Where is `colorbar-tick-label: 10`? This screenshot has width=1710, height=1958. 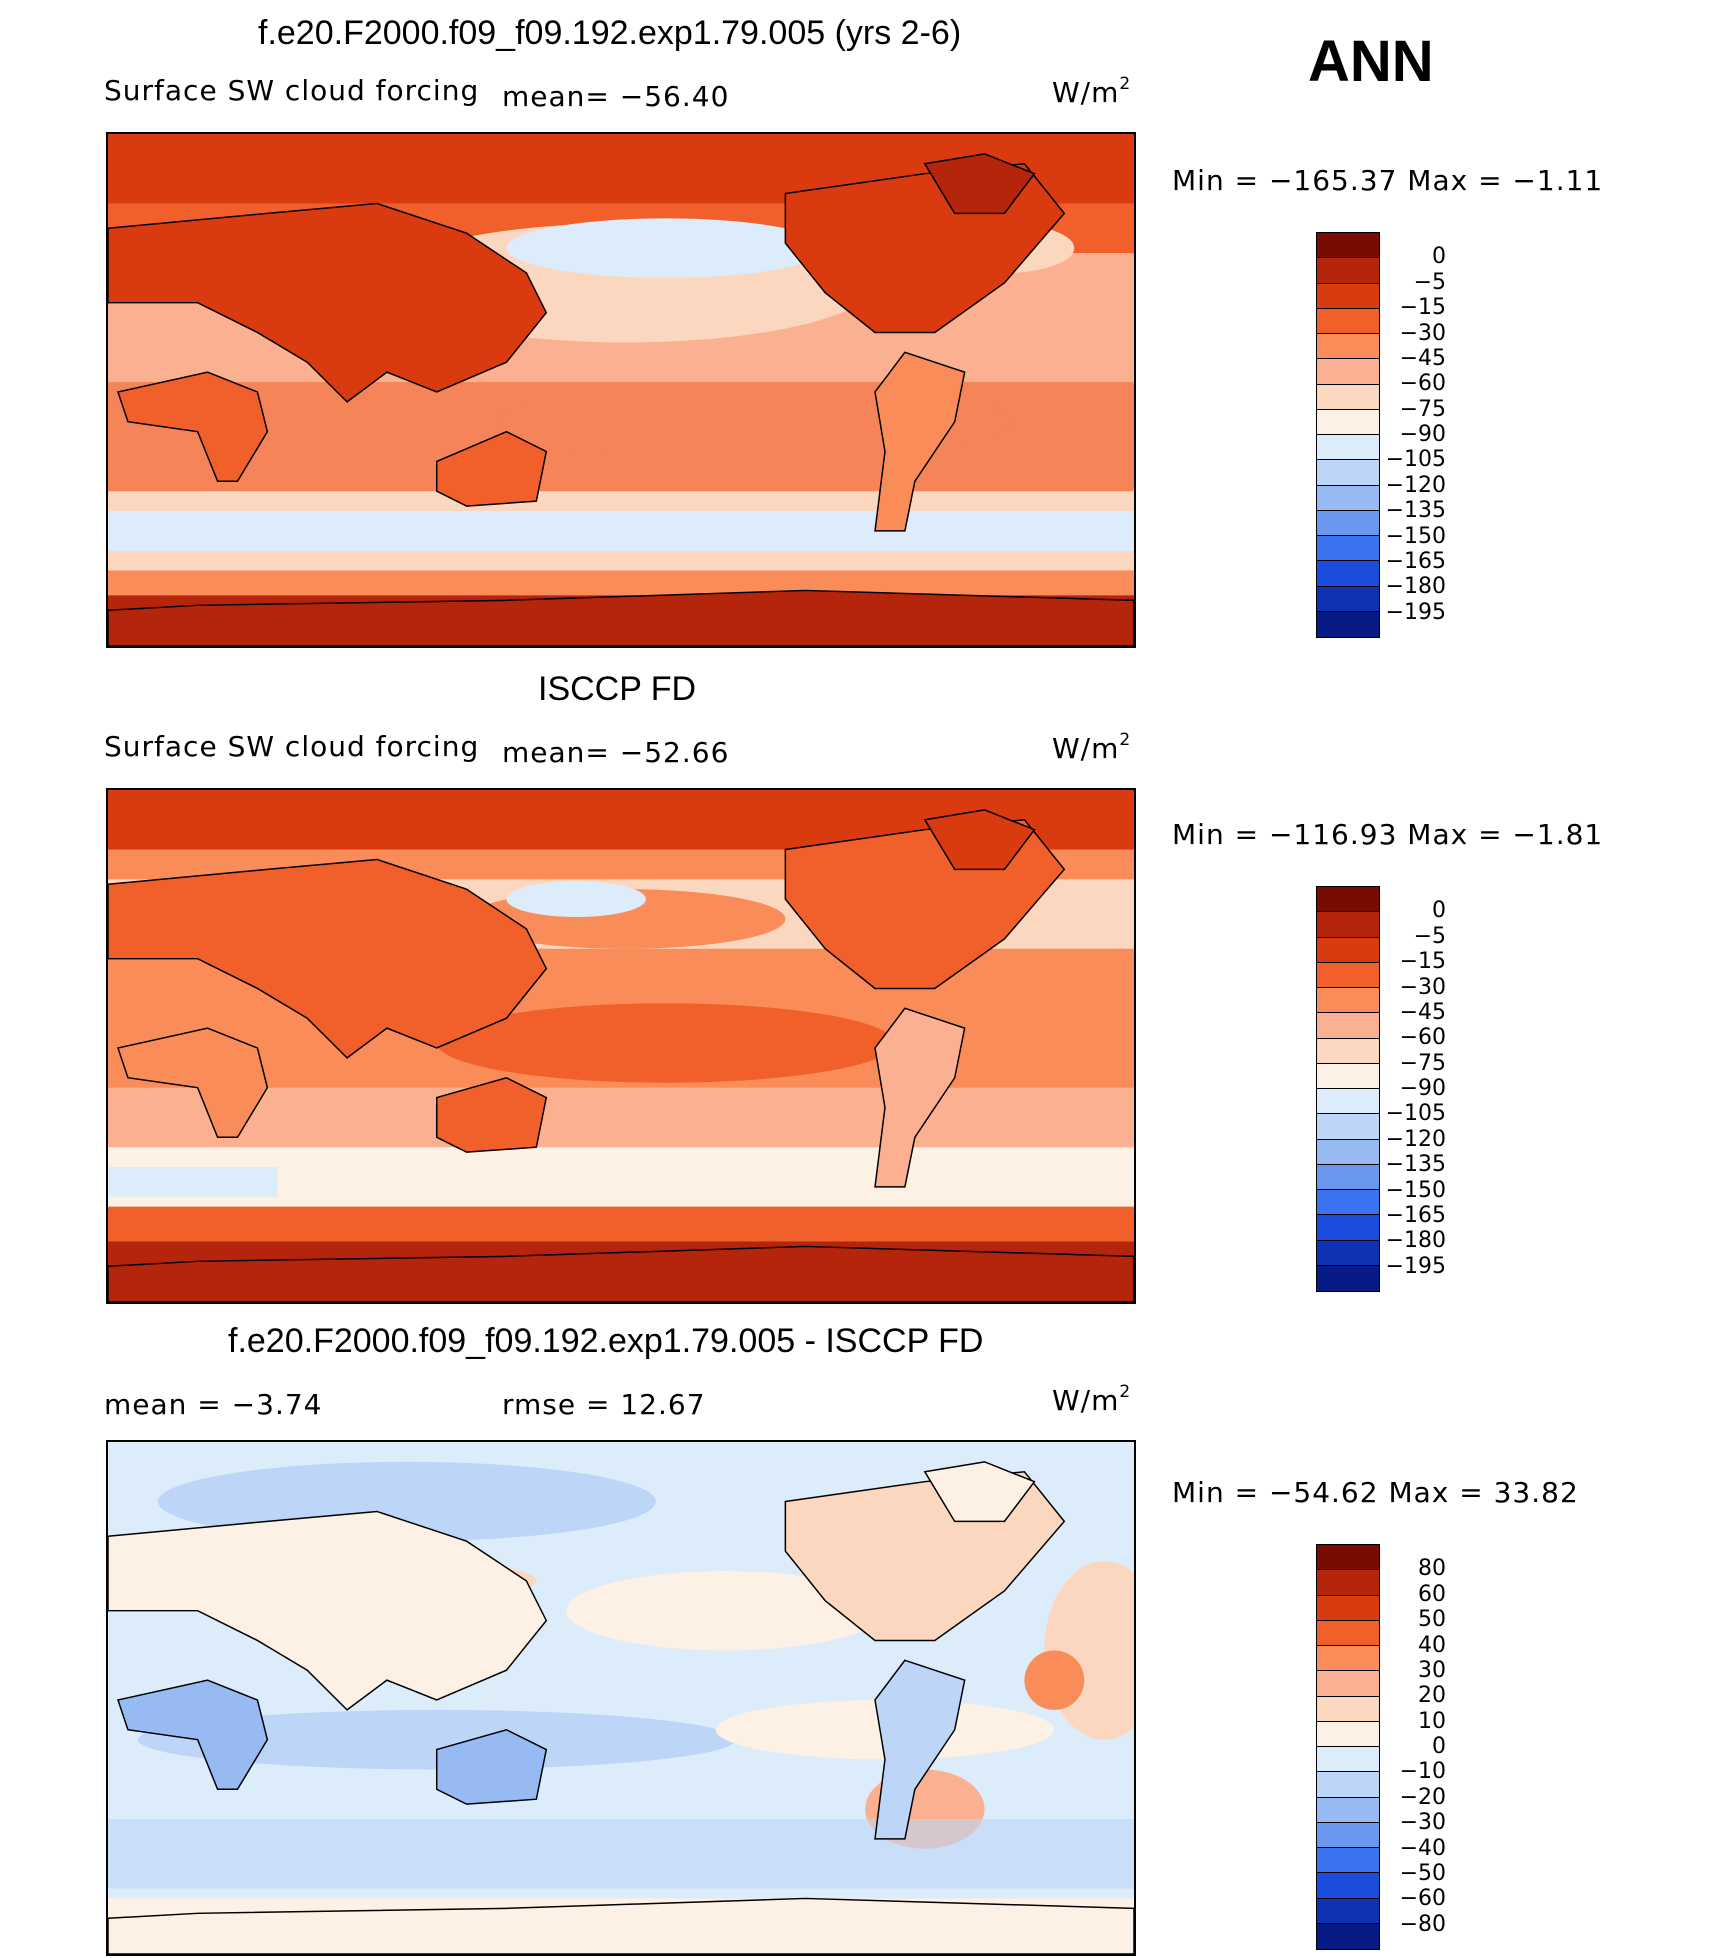
colorbar-tick-label: 10 is located at coordinates (1432, 1721).